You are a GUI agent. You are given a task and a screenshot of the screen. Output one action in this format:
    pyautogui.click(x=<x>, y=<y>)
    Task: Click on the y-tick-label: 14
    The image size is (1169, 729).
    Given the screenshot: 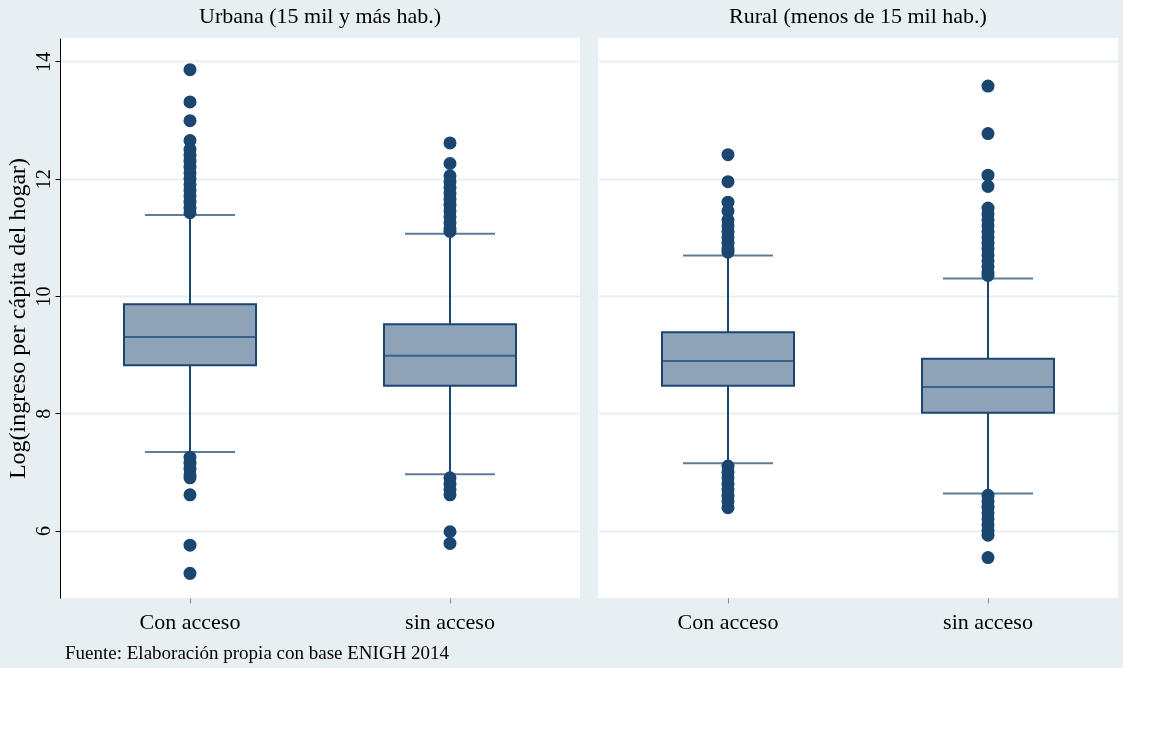 What is the action you would take?
    pyautogui.click(x=42, y=61)
    